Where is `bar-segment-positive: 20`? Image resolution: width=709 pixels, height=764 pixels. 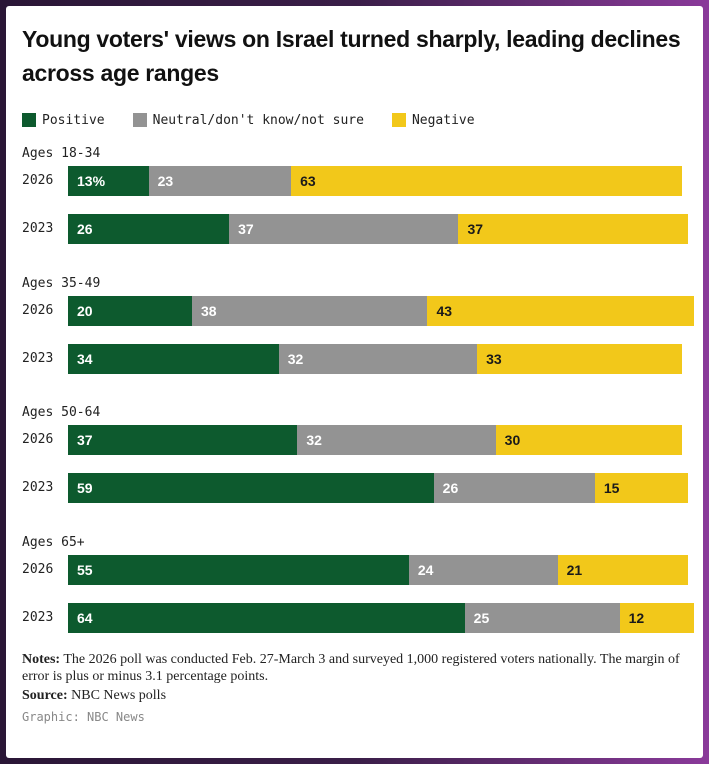
bar-segment-positive: 20 is located at coordinates (130, 310).